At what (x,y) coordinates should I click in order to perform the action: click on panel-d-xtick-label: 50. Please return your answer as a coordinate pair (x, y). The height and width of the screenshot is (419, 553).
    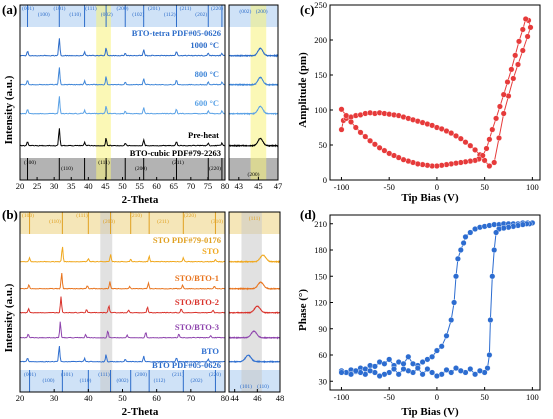
    Looking at the image, I should click on (484, 397).